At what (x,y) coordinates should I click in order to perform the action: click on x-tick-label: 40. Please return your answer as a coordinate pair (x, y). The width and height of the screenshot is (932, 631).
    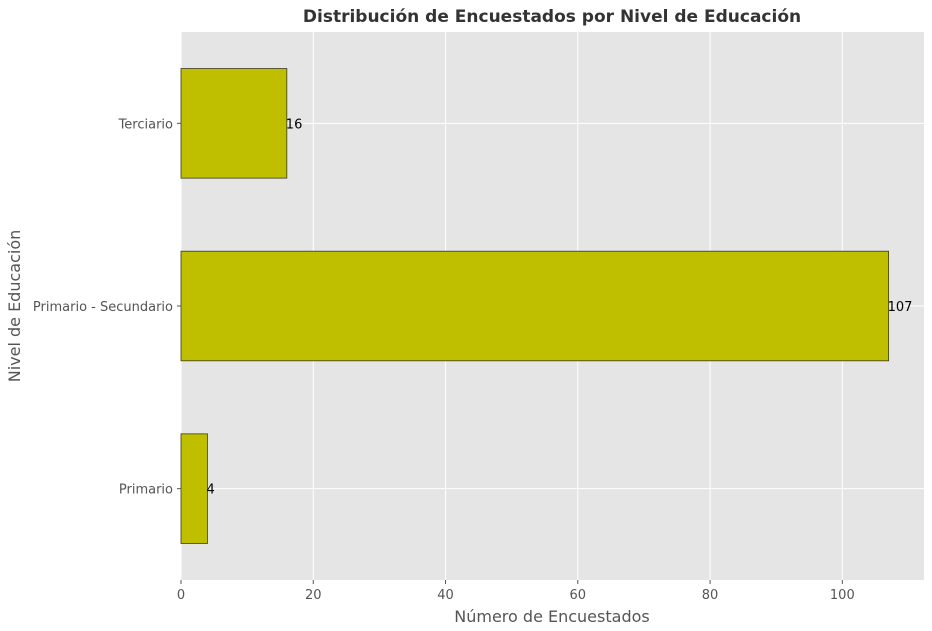
    Looking at the image, I should click on (445, 595).